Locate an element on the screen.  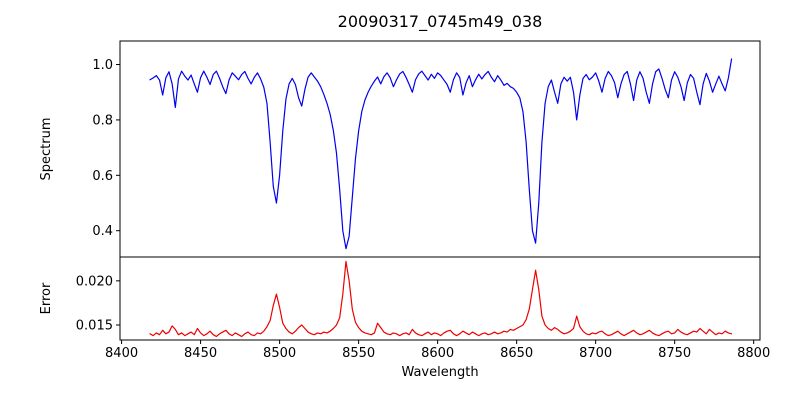
x-axis-label: Wavelength is located at coordinates (439, 372).